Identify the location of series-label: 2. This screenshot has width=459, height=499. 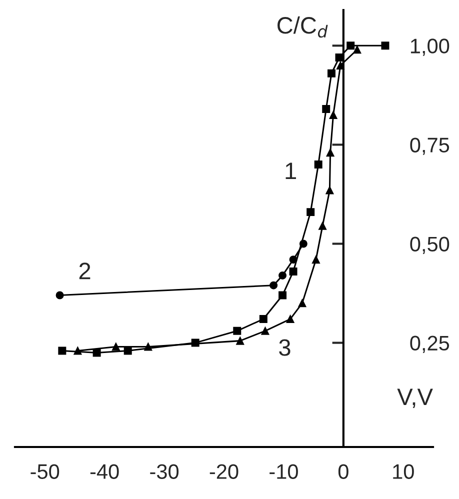
(84, 271).